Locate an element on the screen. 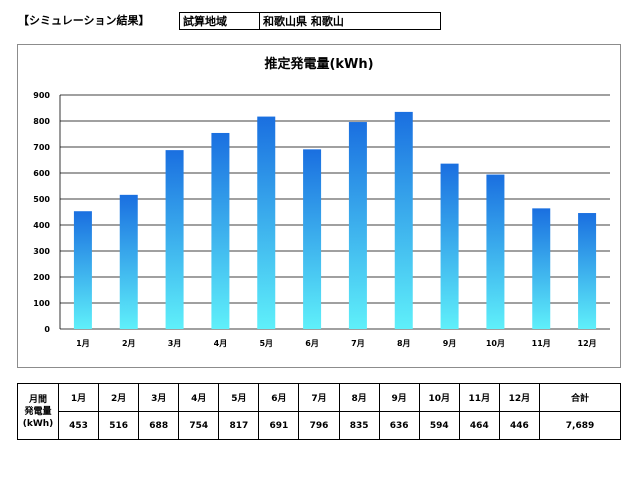 Image resolution: width=640 pixels, height=480 pixels. chart-title: 推定発電量(kWh) is located at coordinates (319, 64).